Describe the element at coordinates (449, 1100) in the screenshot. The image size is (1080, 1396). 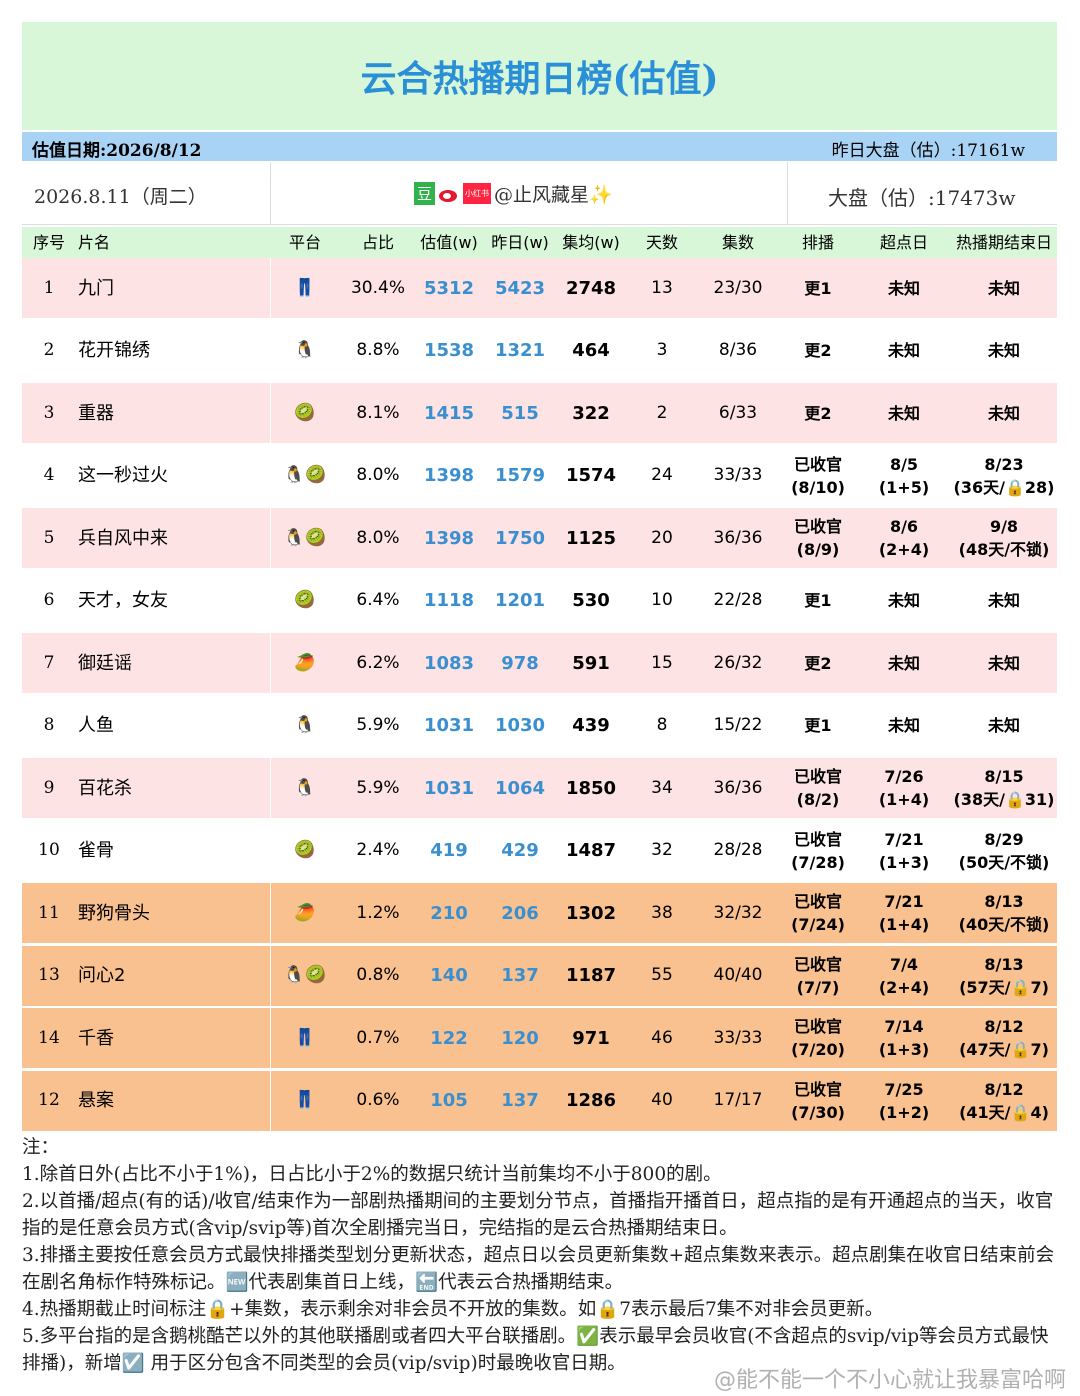
I see `estimate: 105` at that location.